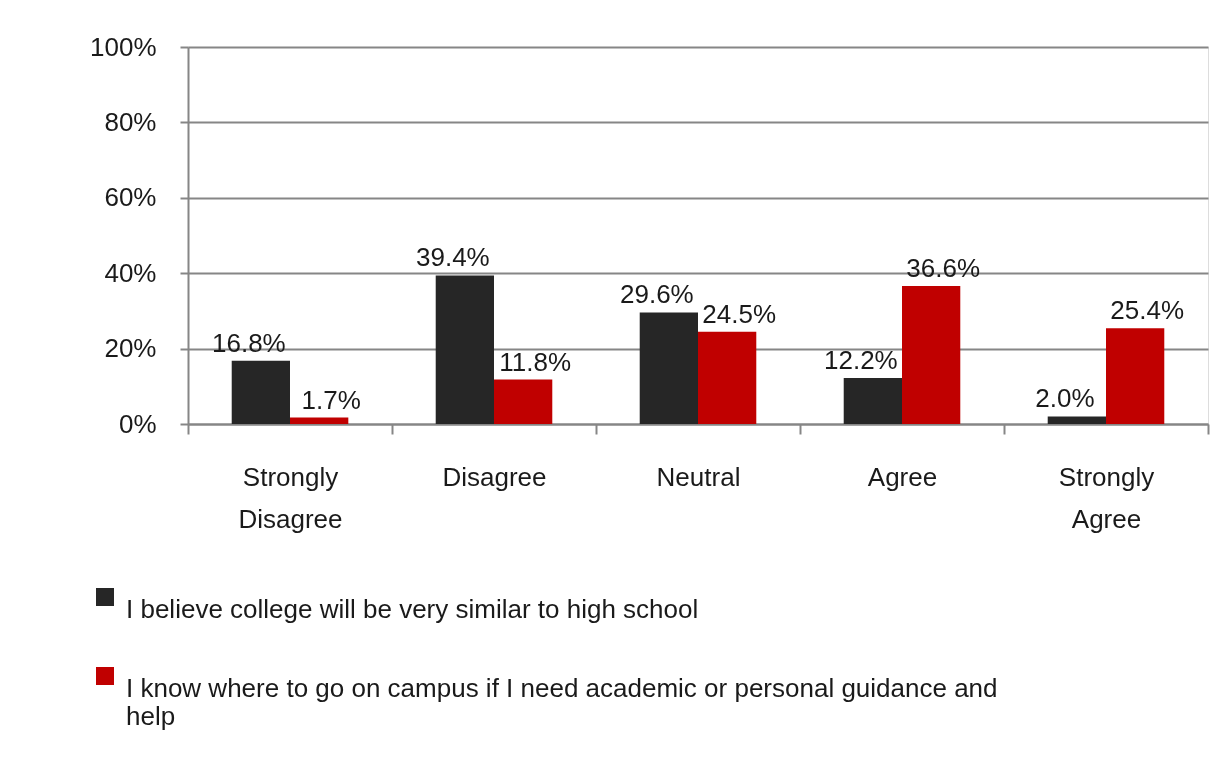  Describe the element at coordinates (739, 313) in the screenshot. I see `data-label: 24.5%` at that location.